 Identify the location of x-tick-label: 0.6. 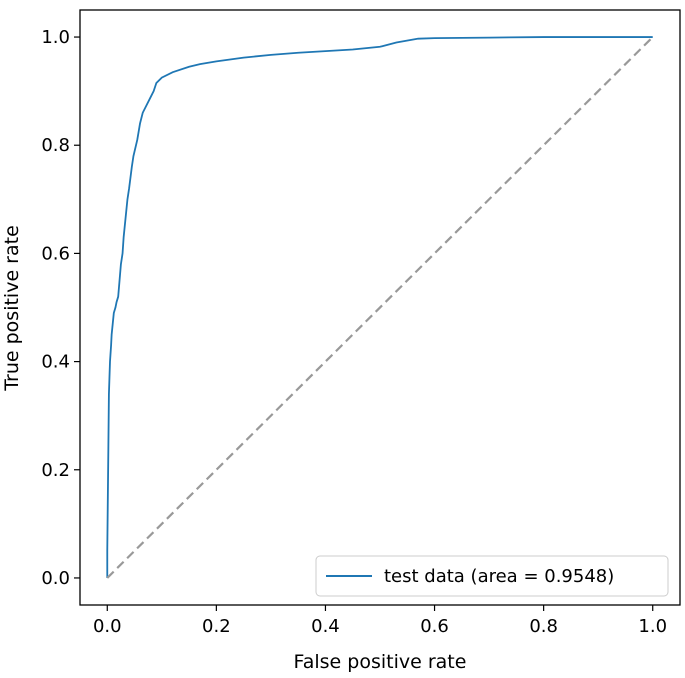
(434, 626).